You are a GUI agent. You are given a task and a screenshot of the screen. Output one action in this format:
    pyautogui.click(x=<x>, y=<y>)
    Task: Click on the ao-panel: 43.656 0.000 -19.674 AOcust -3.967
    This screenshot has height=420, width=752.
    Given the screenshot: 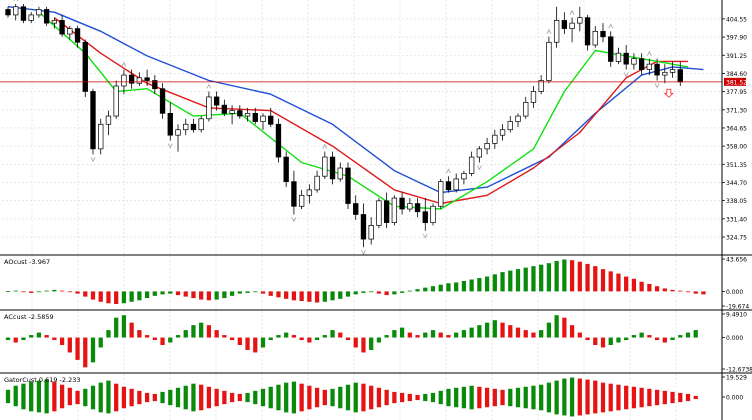 What is the action you would take?
    pyautogui.click(x=376, y=283)
    